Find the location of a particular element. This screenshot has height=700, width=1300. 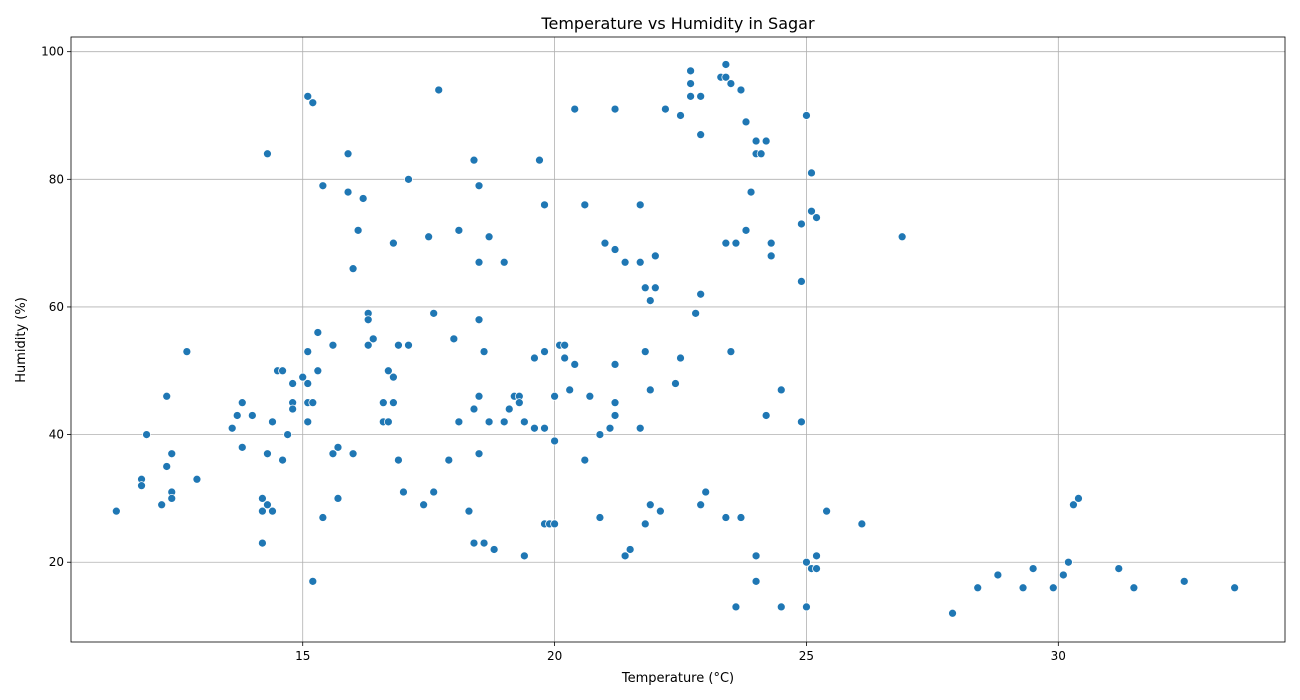

x-tick-label: 20 is located at coordinates (554, 656).